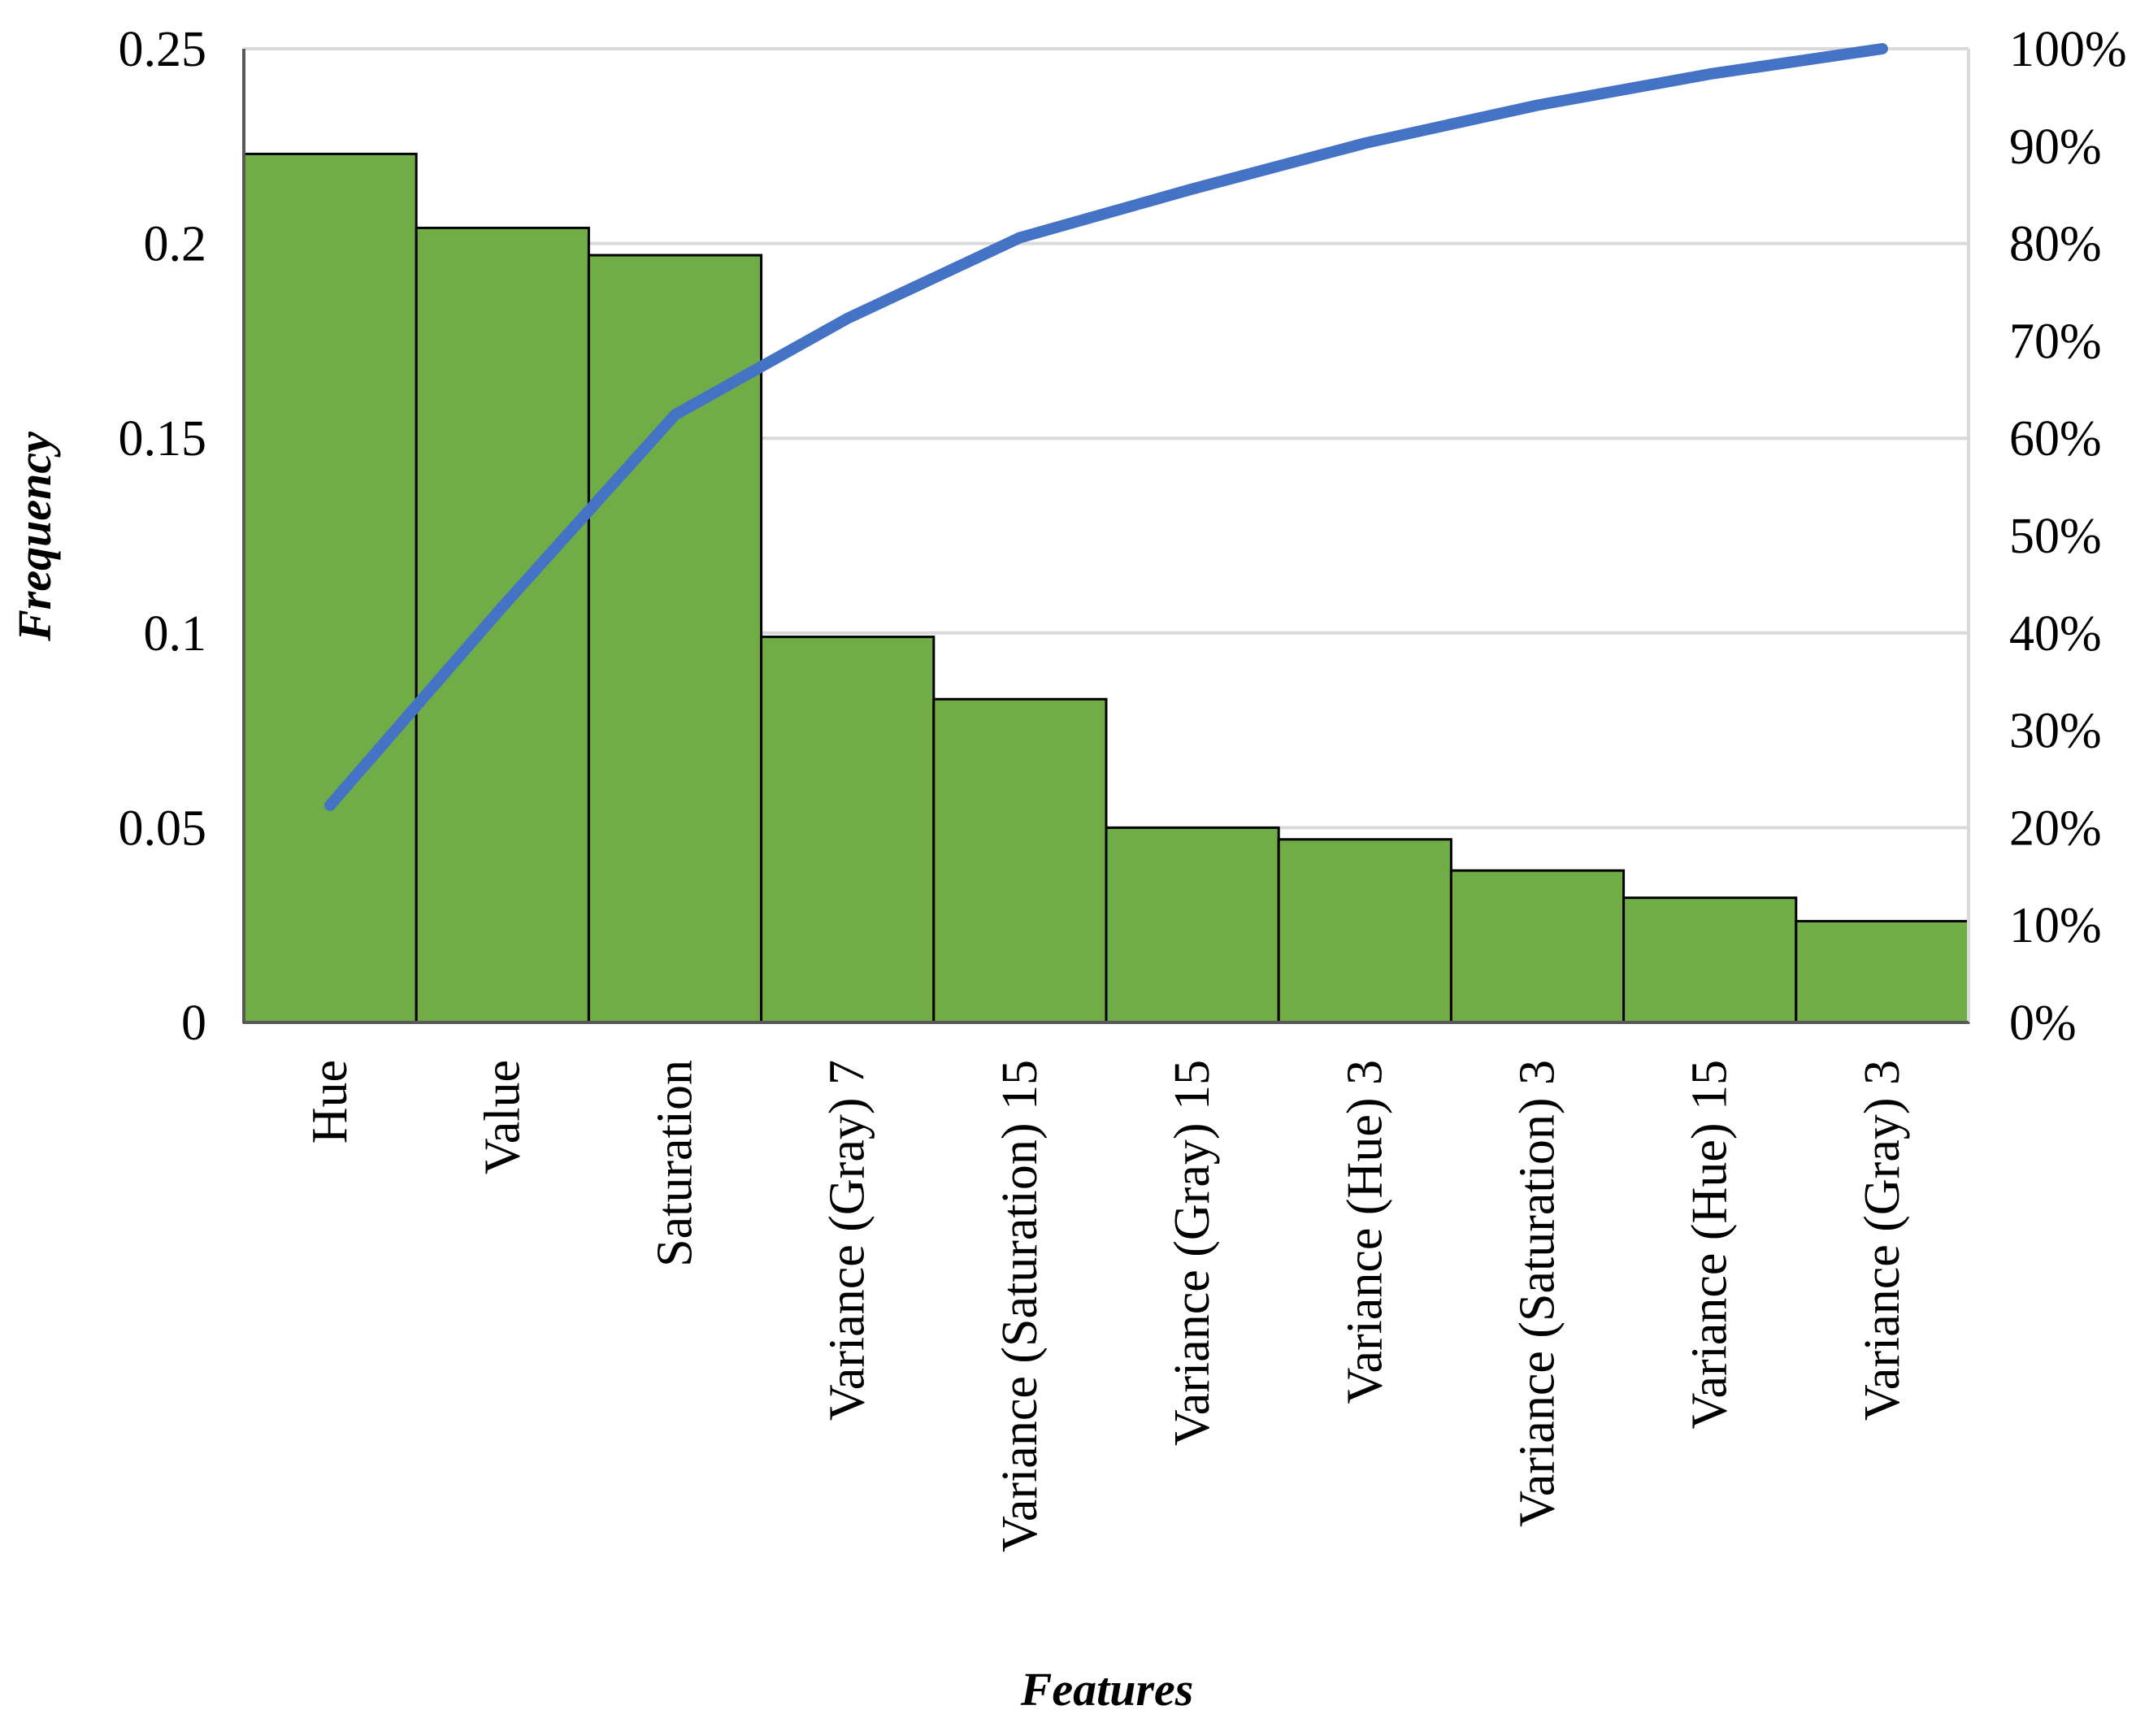  What do you see at coordinates (163, 536) in the screenshot?
I see `left-axis-ticks: 0 0.05 0.1 0.15 0.2 0.25` at bounding box center [163, 536].